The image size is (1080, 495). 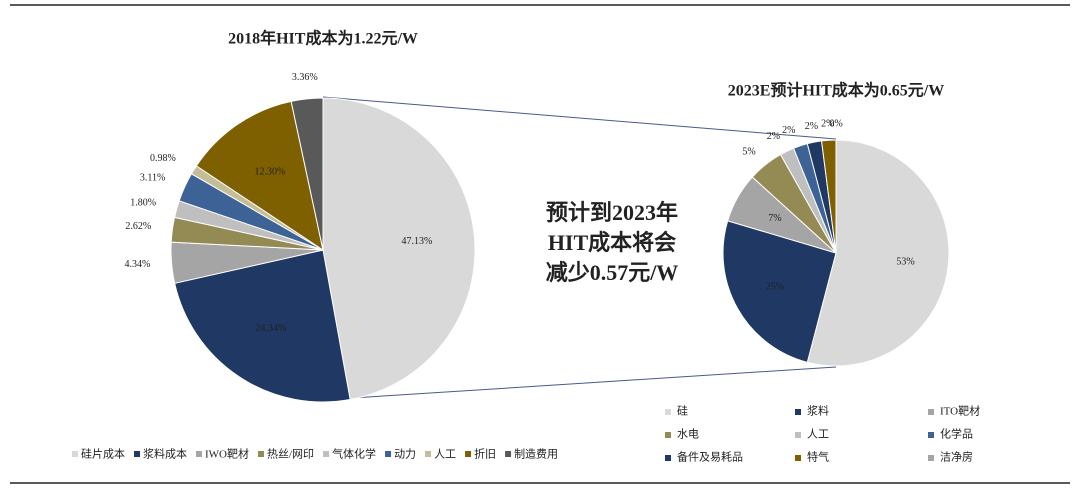 I want to click on legend-label: 硅片成本, so click(x=103, y=454).